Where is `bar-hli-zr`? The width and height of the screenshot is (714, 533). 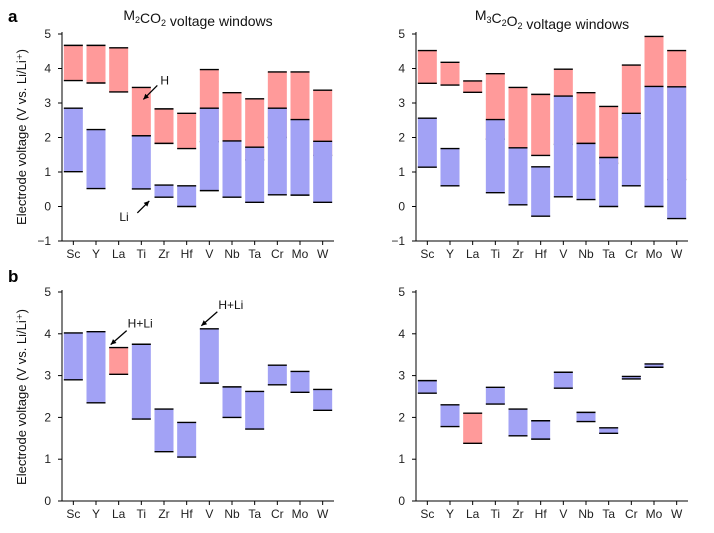
bar-hli-zr is located at coordinates (518, 422).